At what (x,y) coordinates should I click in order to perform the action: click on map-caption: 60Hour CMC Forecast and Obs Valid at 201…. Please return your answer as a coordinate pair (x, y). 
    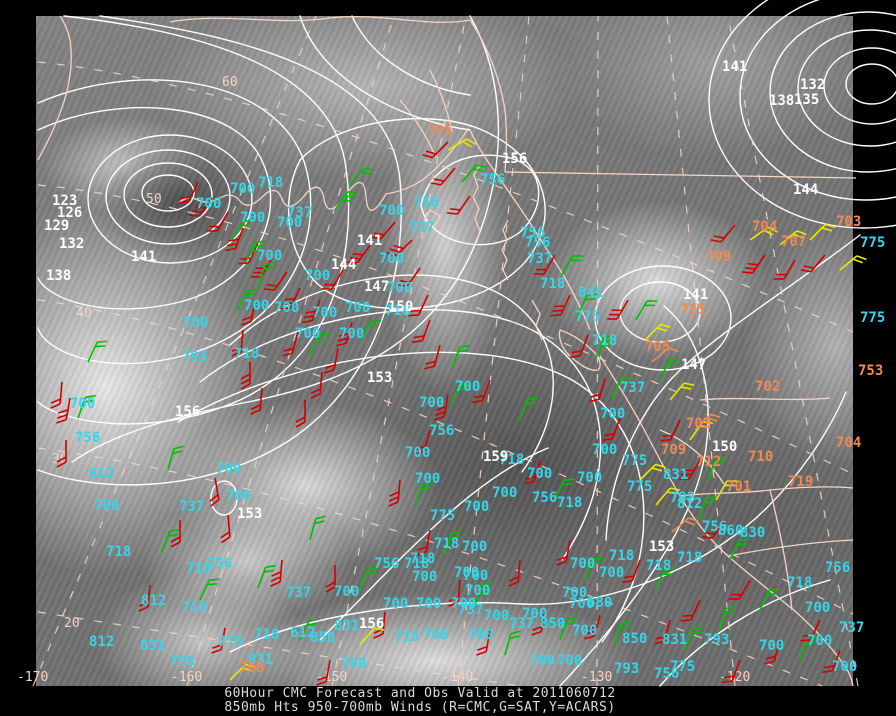
    Looking at the image, I should click on (420, 701).